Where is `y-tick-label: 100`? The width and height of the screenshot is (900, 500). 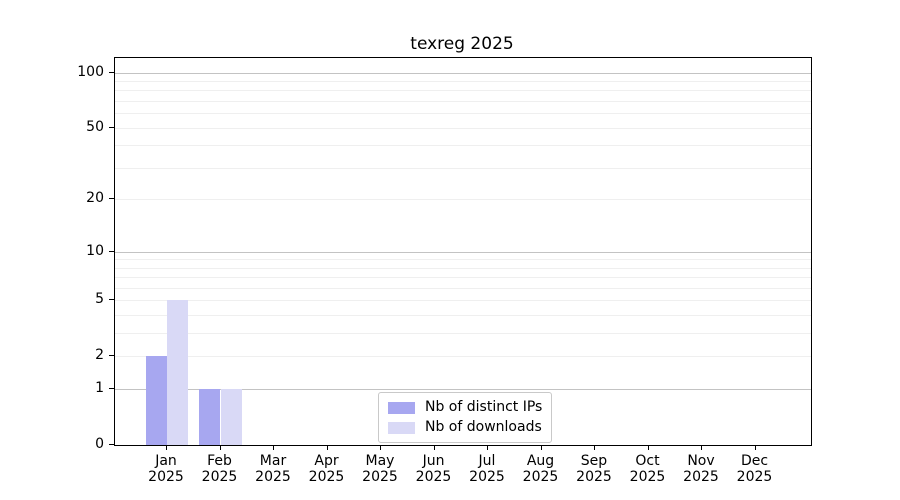 y-tick-label: 100 is located at coordinates (90, 71).